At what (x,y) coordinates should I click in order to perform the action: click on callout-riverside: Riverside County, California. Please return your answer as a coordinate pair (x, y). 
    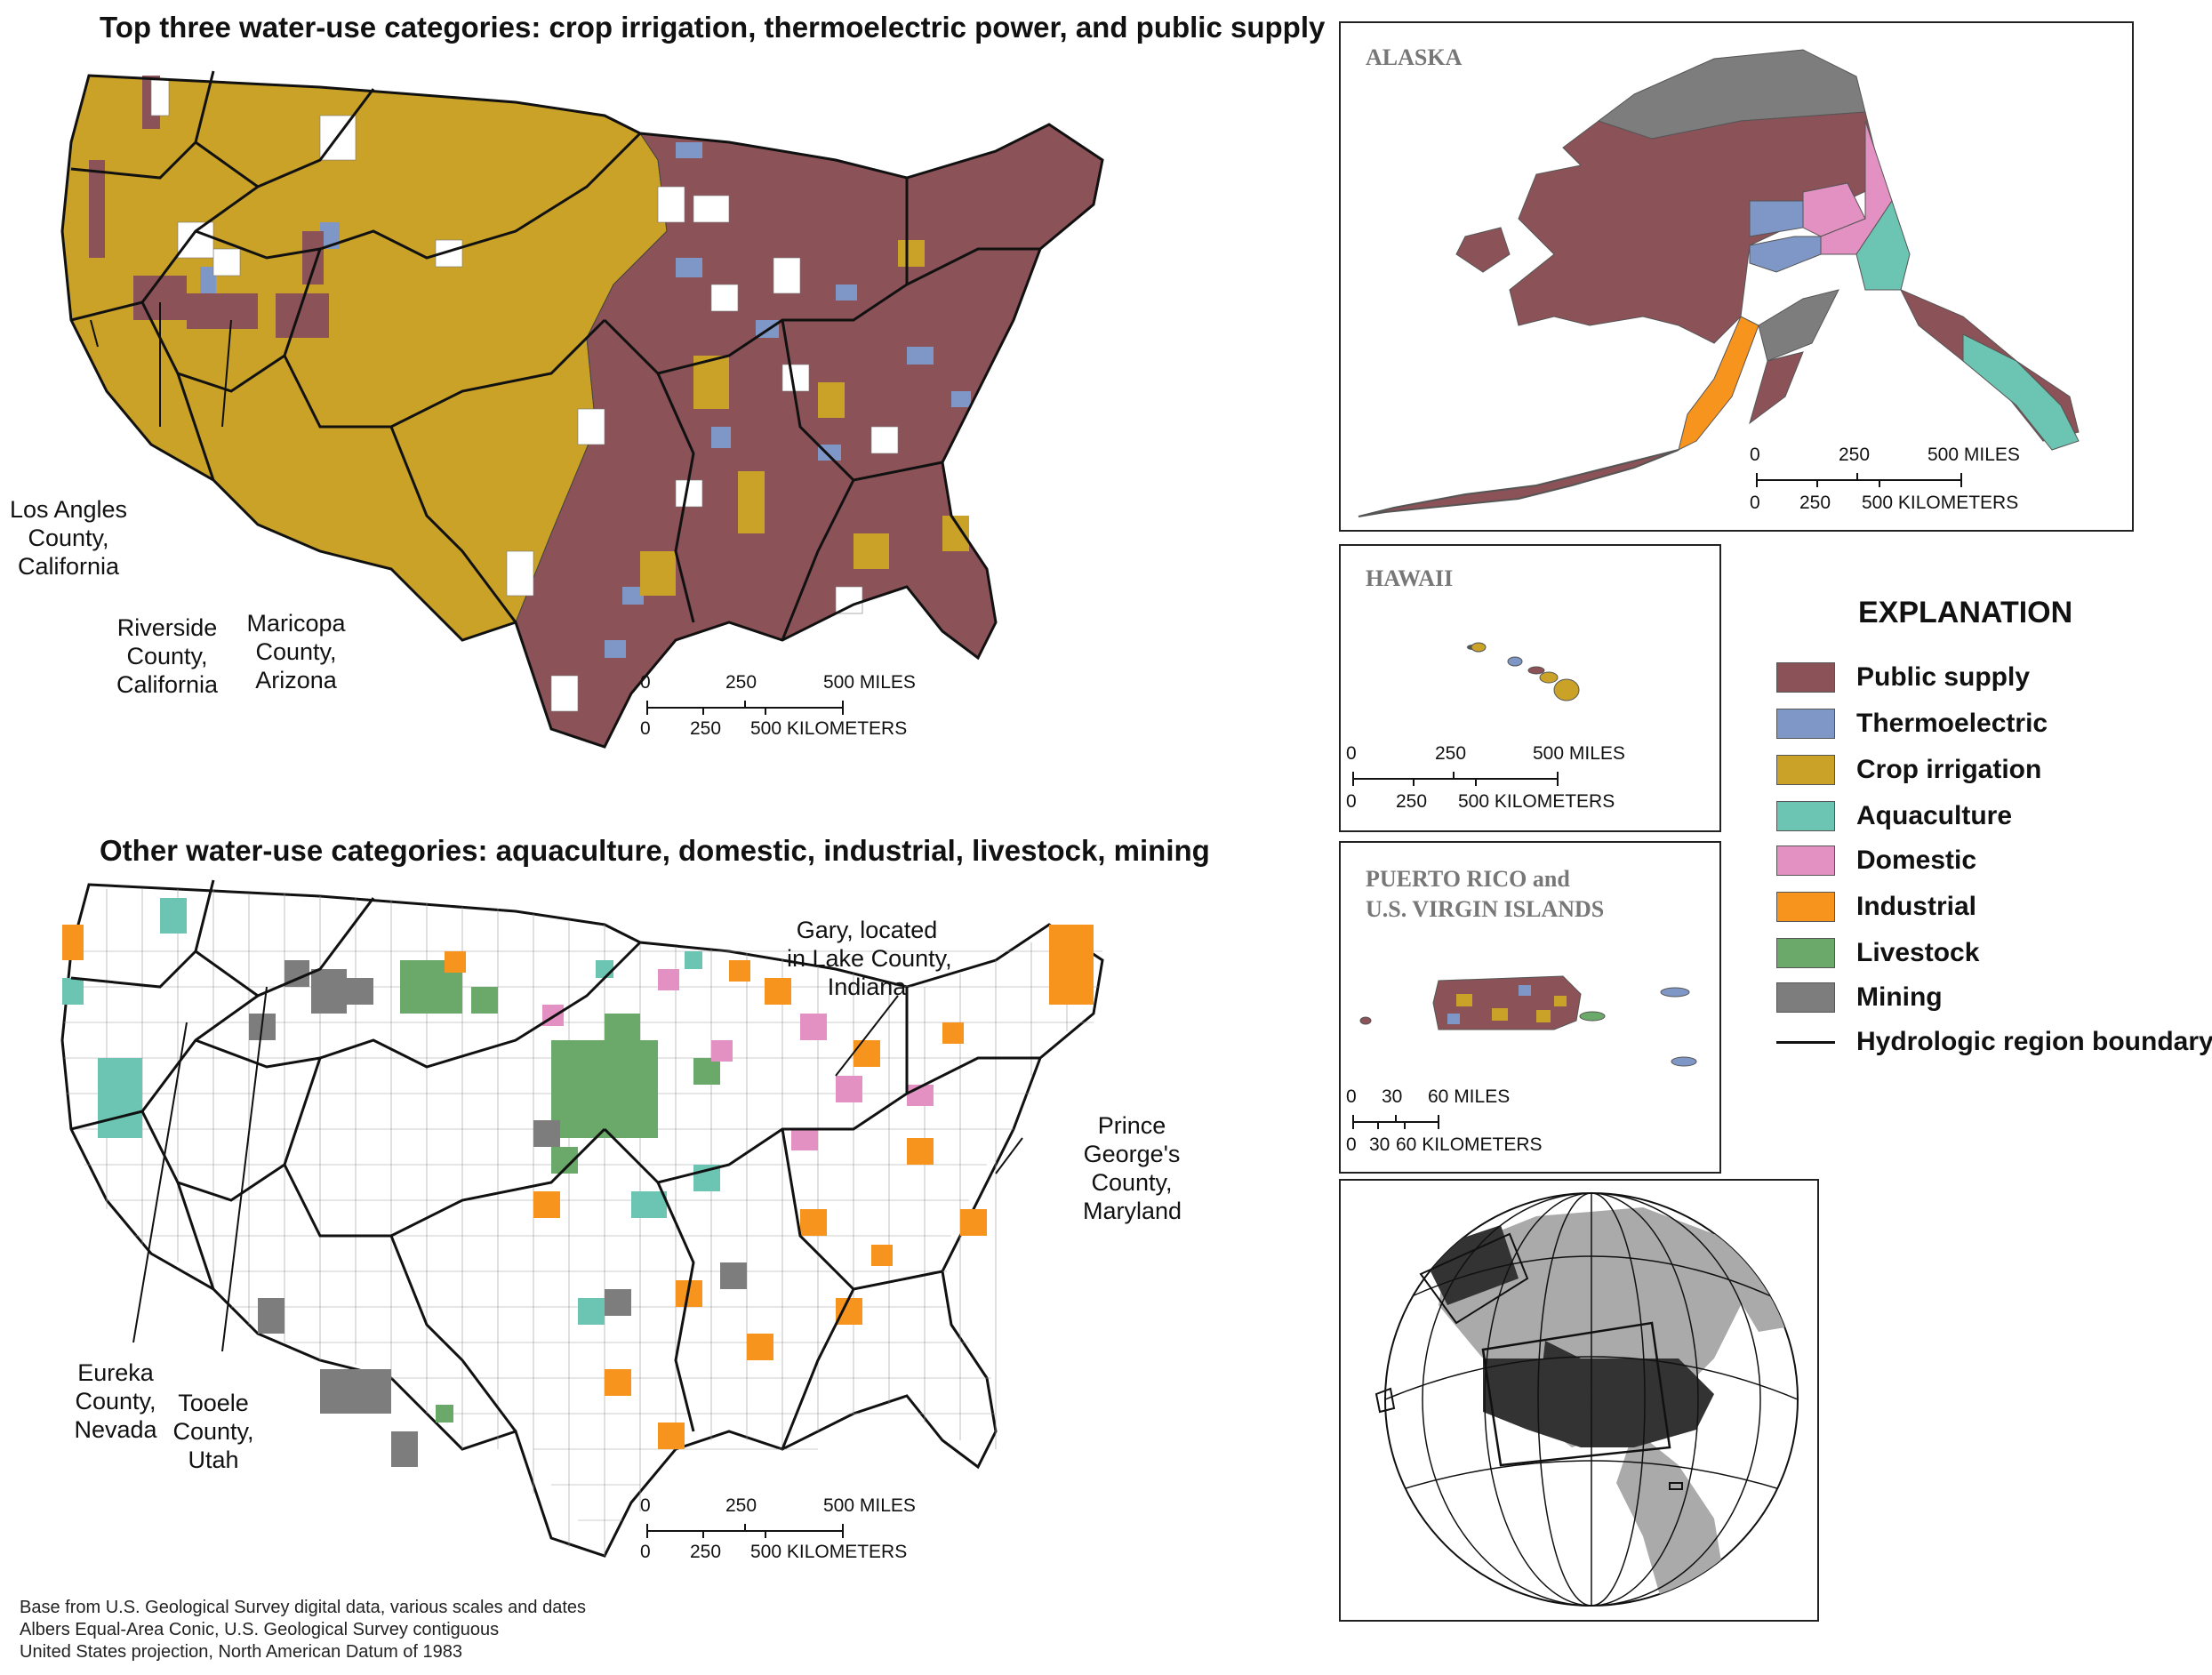
    Looking at the image, I should click on (167, 656).